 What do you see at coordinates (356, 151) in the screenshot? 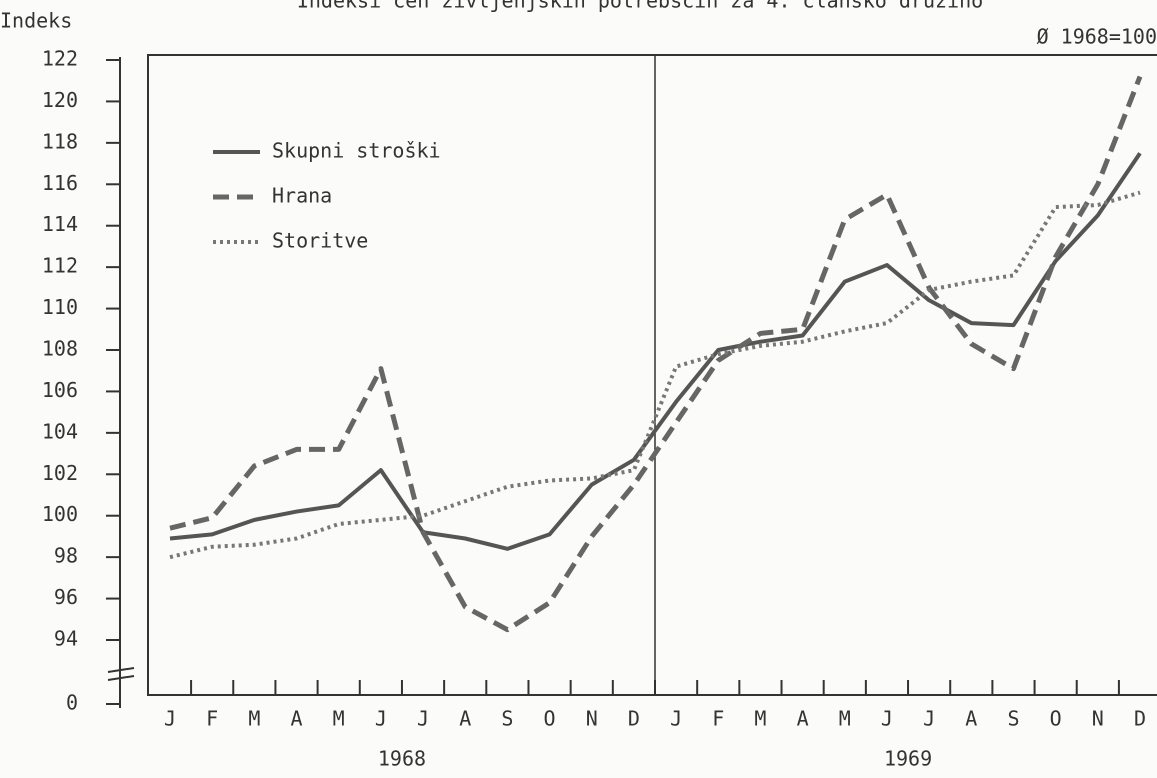
I see `legend-label: Skupni stroški` at bounding box center [356, 151].